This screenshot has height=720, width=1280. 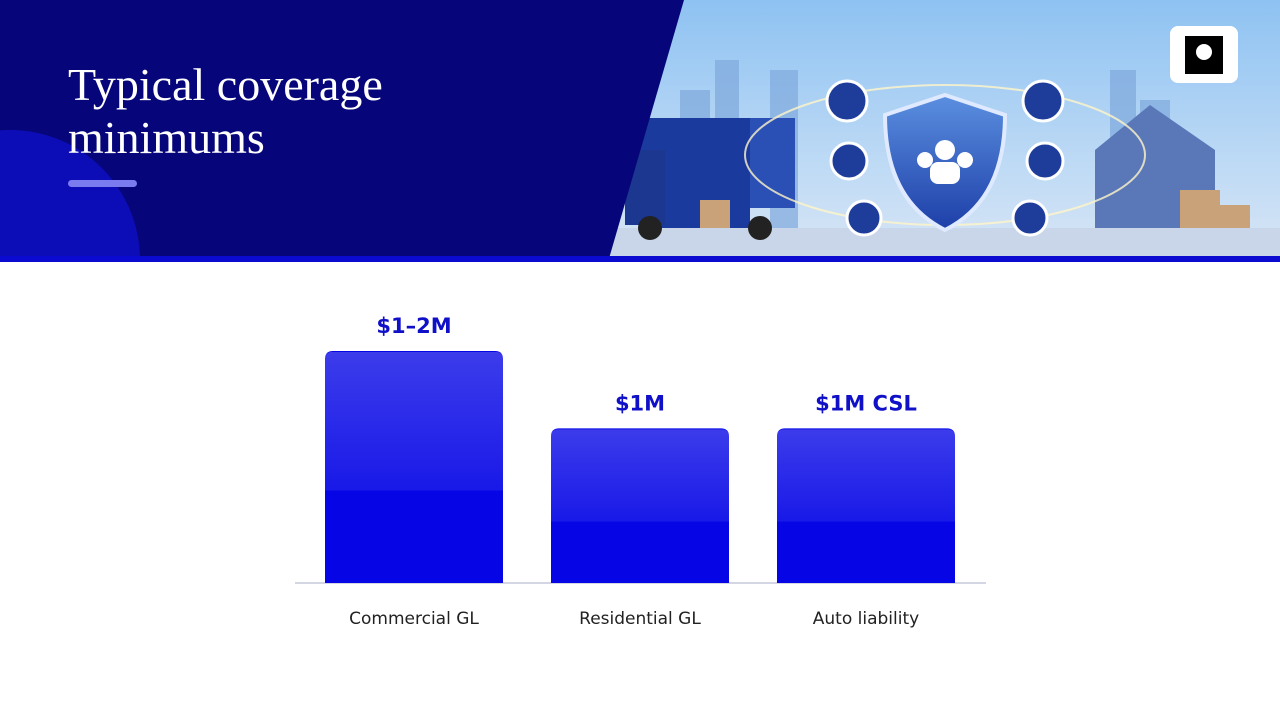 I want to click on value-label: $1M CSL, so click(x=866, y=403).